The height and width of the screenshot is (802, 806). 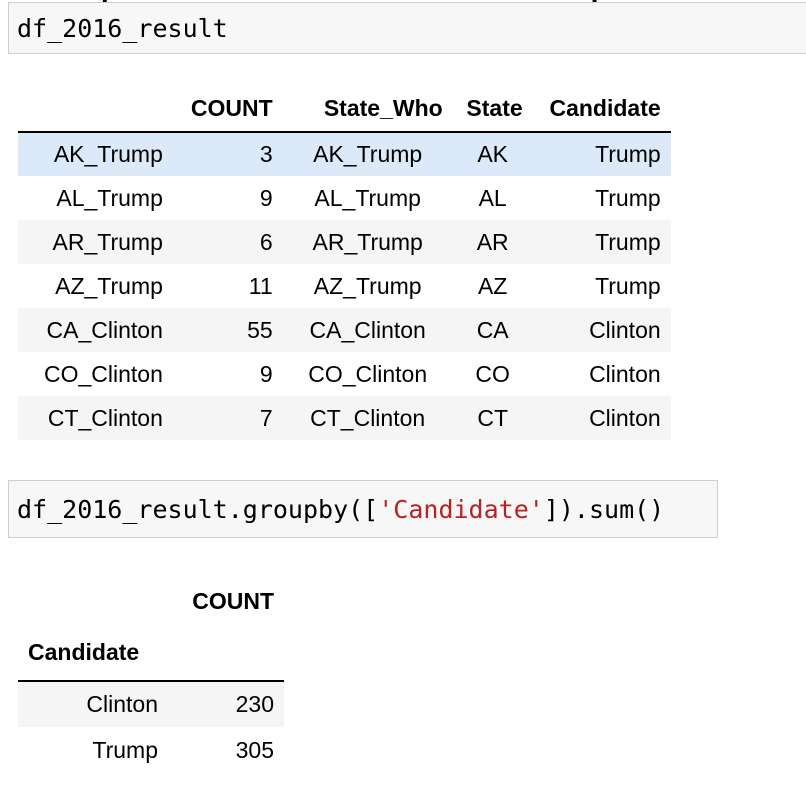 I want to click on cell-state-who: AZ_Trump, so click(x=367, y=285).